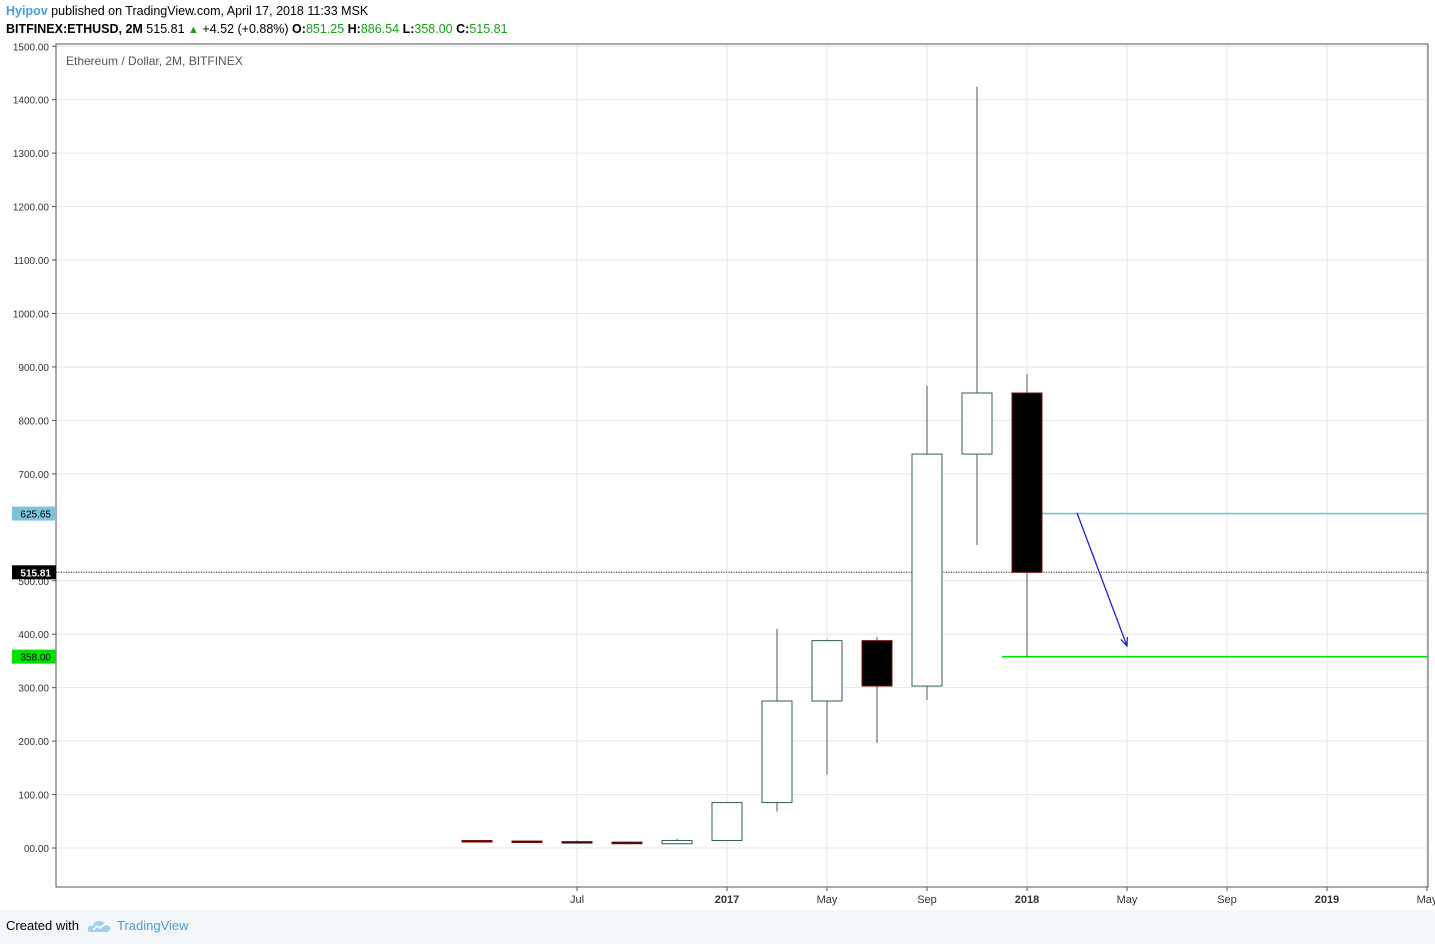  I want to click on footer-bar, so click(717, 927).